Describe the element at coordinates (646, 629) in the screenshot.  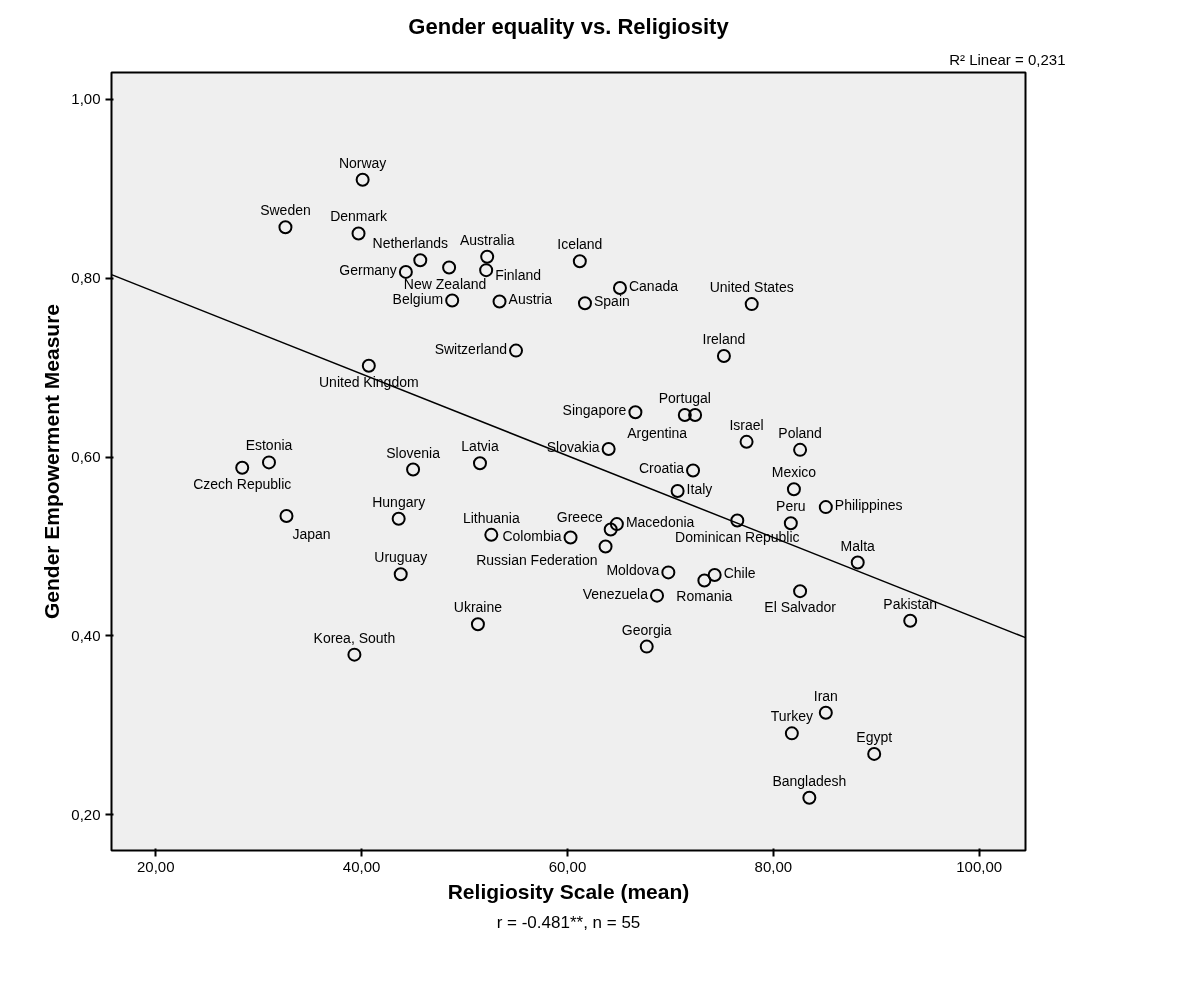
I see `data-label: Georgia` at that location.